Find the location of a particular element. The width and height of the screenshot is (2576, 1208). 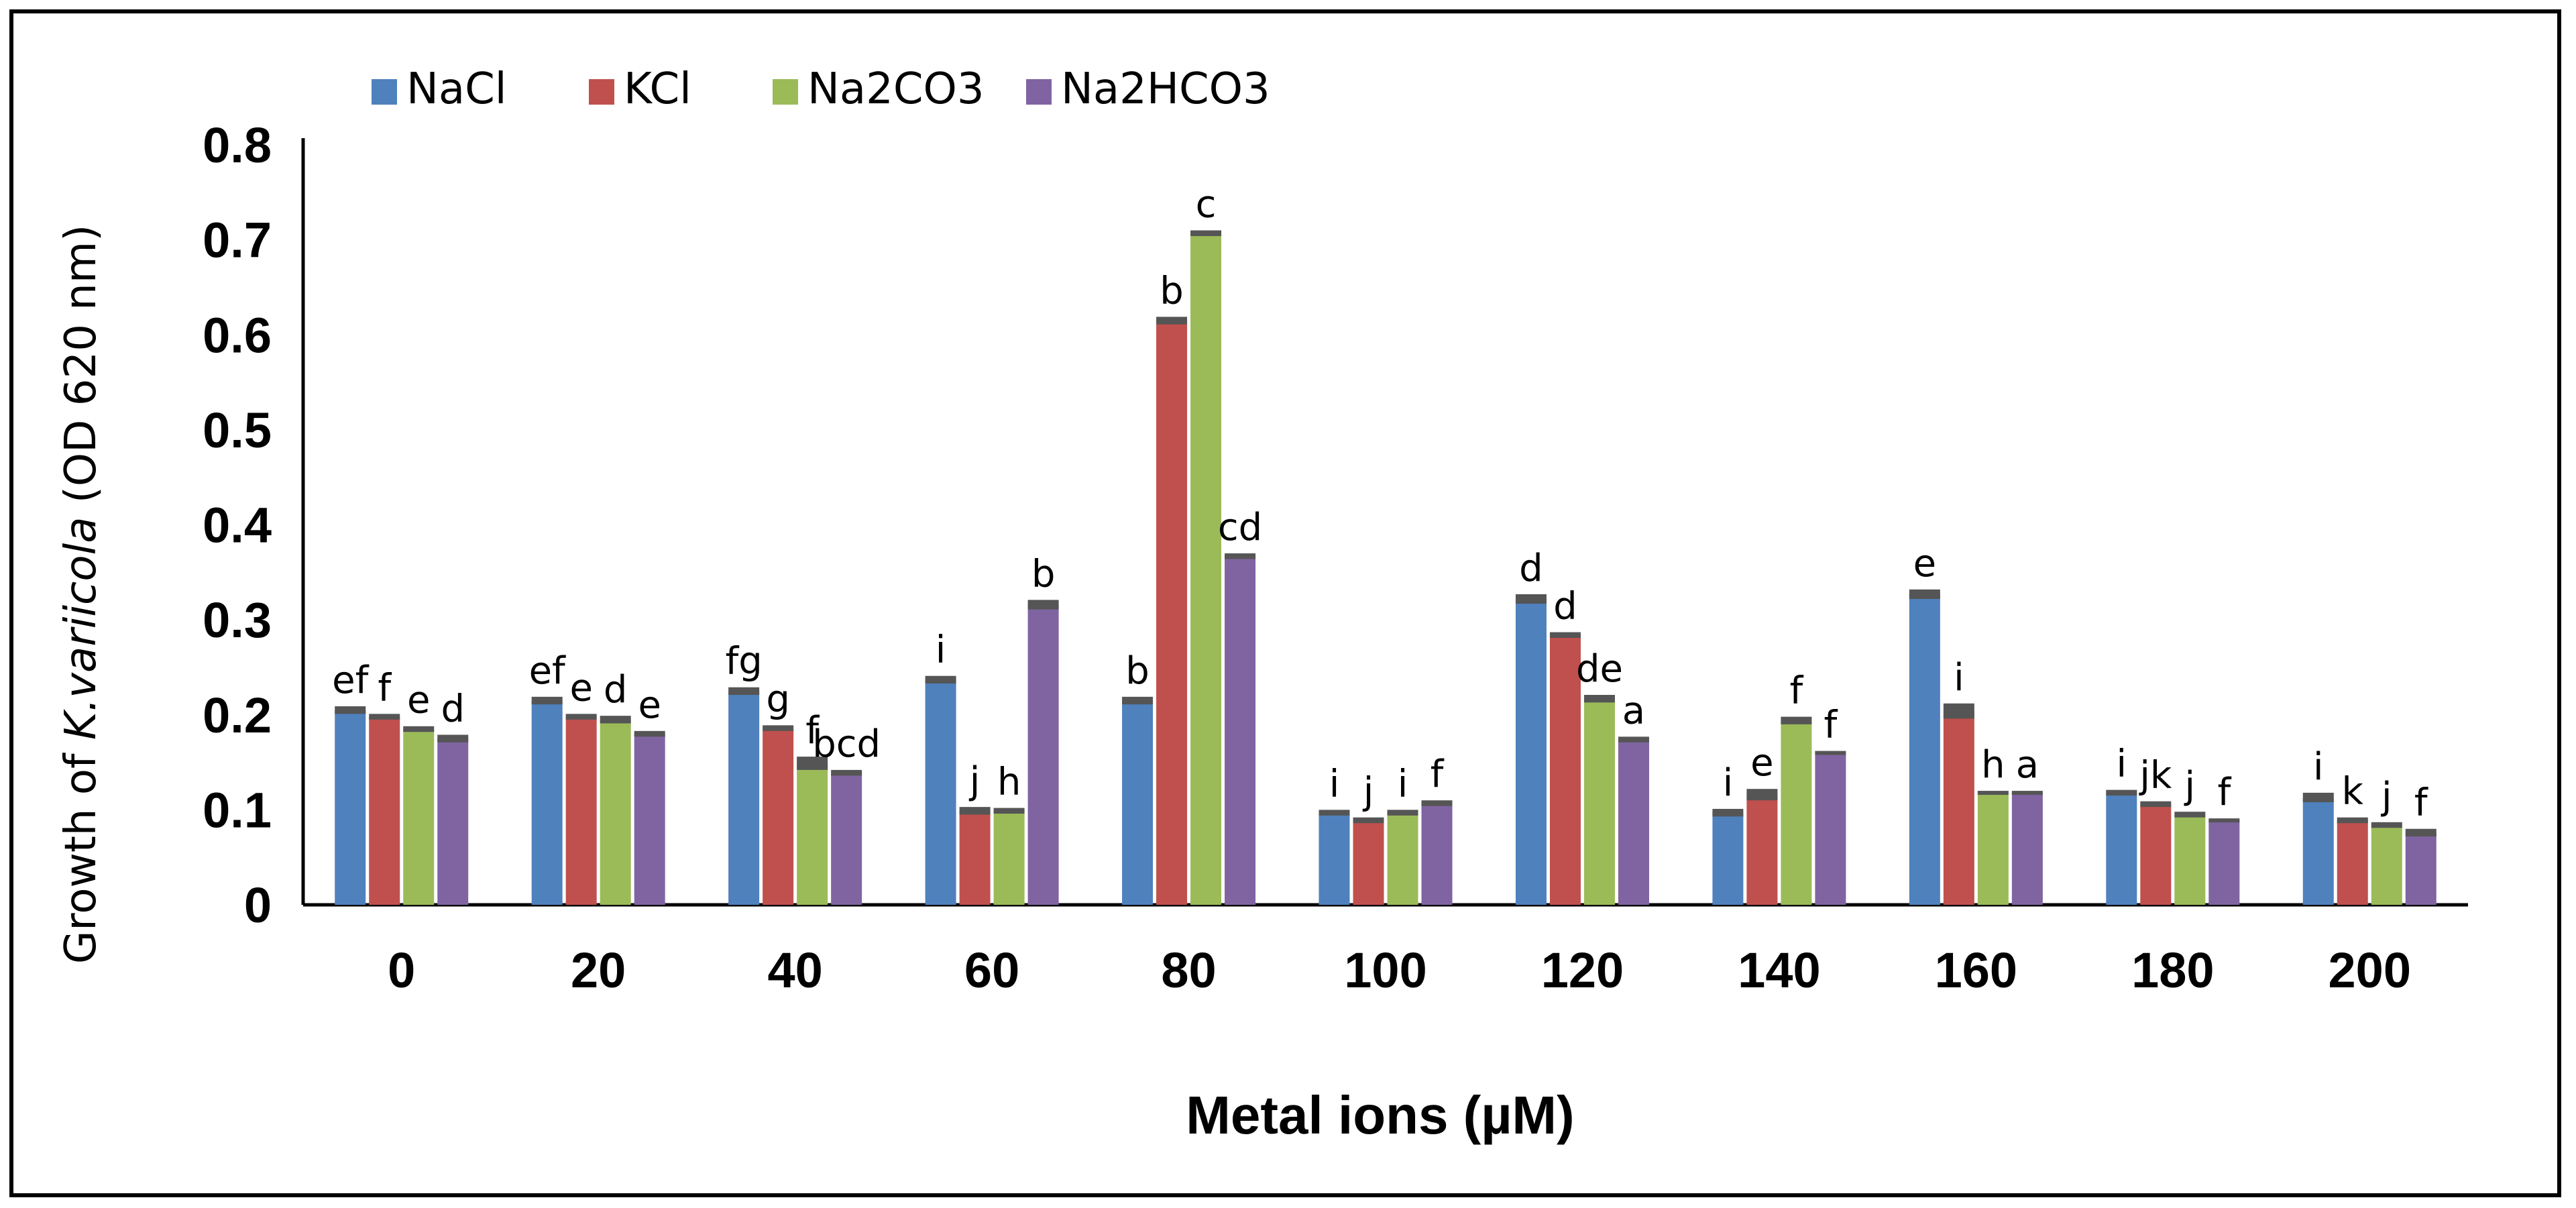

significance-letter: b is located at coordinates (1137, 671).